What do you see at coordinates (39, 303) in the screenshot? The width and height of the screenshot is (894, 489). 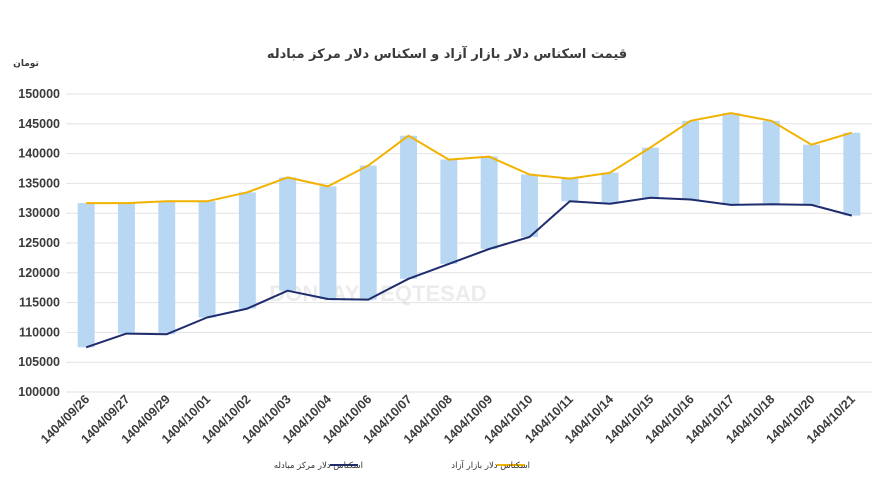 I see `y-tick-label: 115000` at bounding box center [39, 303].